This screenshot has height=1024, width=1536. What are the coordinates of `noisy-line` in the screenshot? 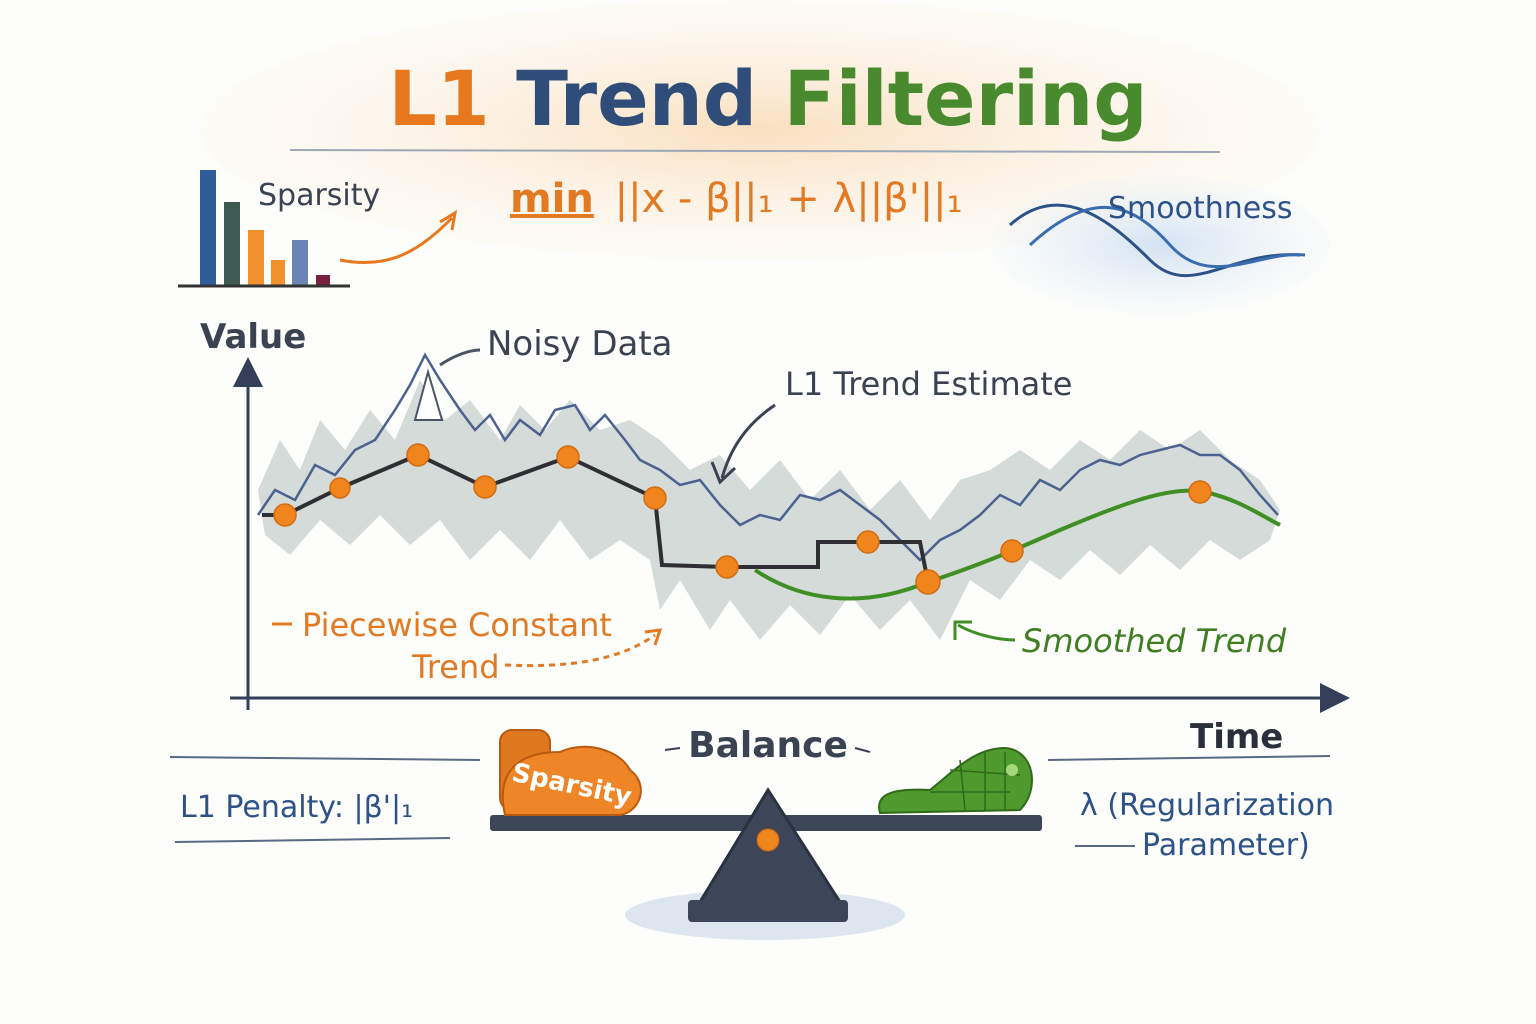 It's located at (767, 457).